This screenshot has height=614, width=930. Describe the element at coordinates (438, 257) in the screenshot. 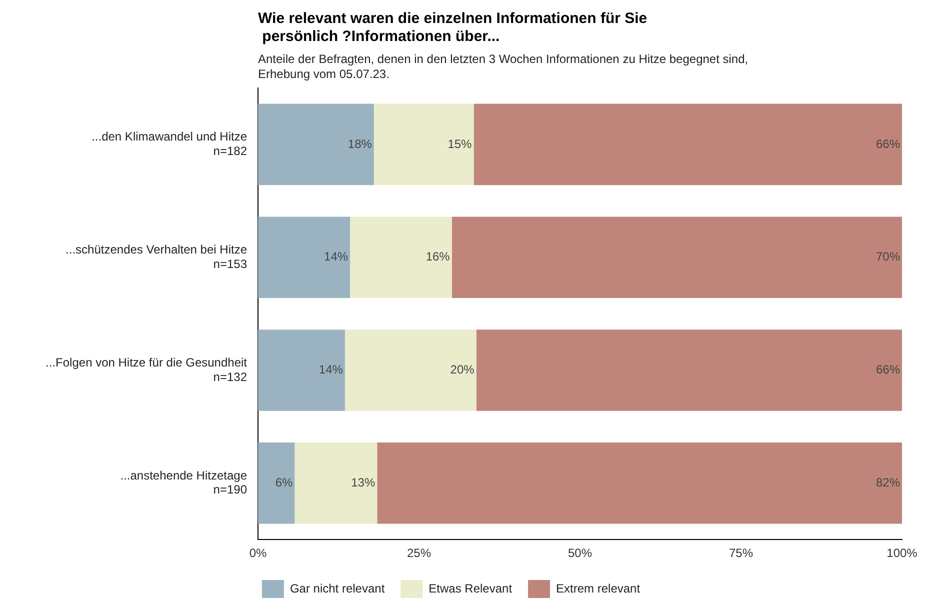

I see `data-label: 16%` at that location.